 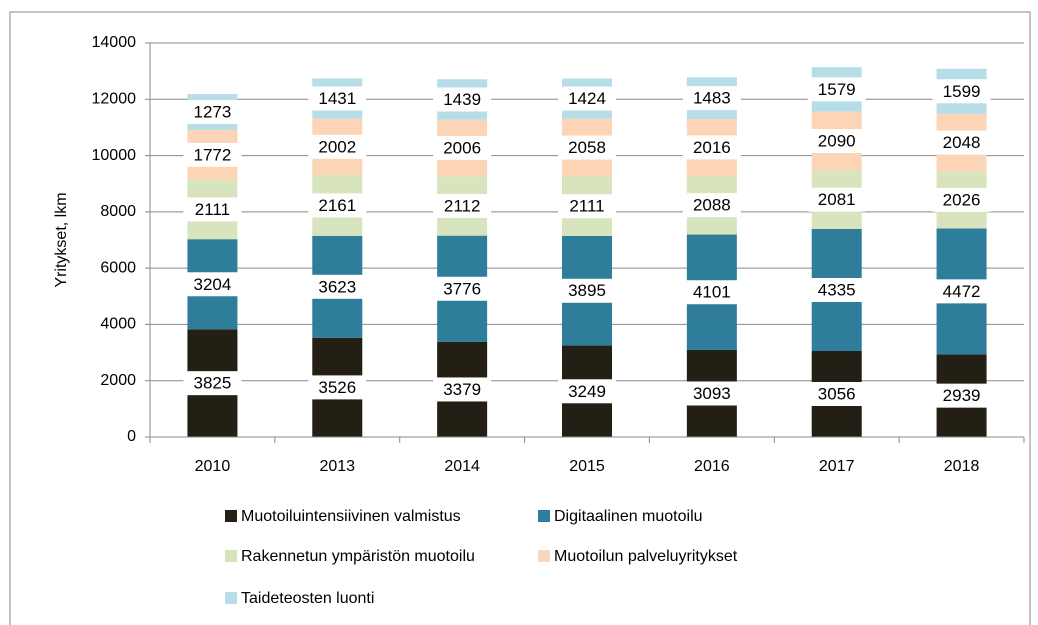 What do you see at coordinates (962, 466) in the screenshot?
I see `x-tick-label: 2018` at bounding box center [962, 466].